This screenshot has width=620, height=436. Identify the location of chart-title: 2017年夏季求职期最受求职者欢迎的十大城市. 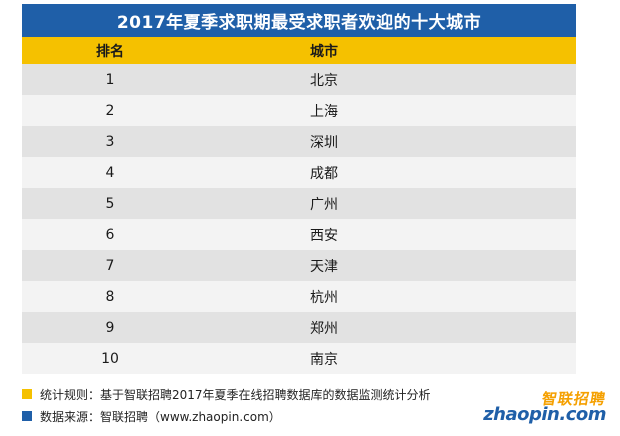
(299, 20).